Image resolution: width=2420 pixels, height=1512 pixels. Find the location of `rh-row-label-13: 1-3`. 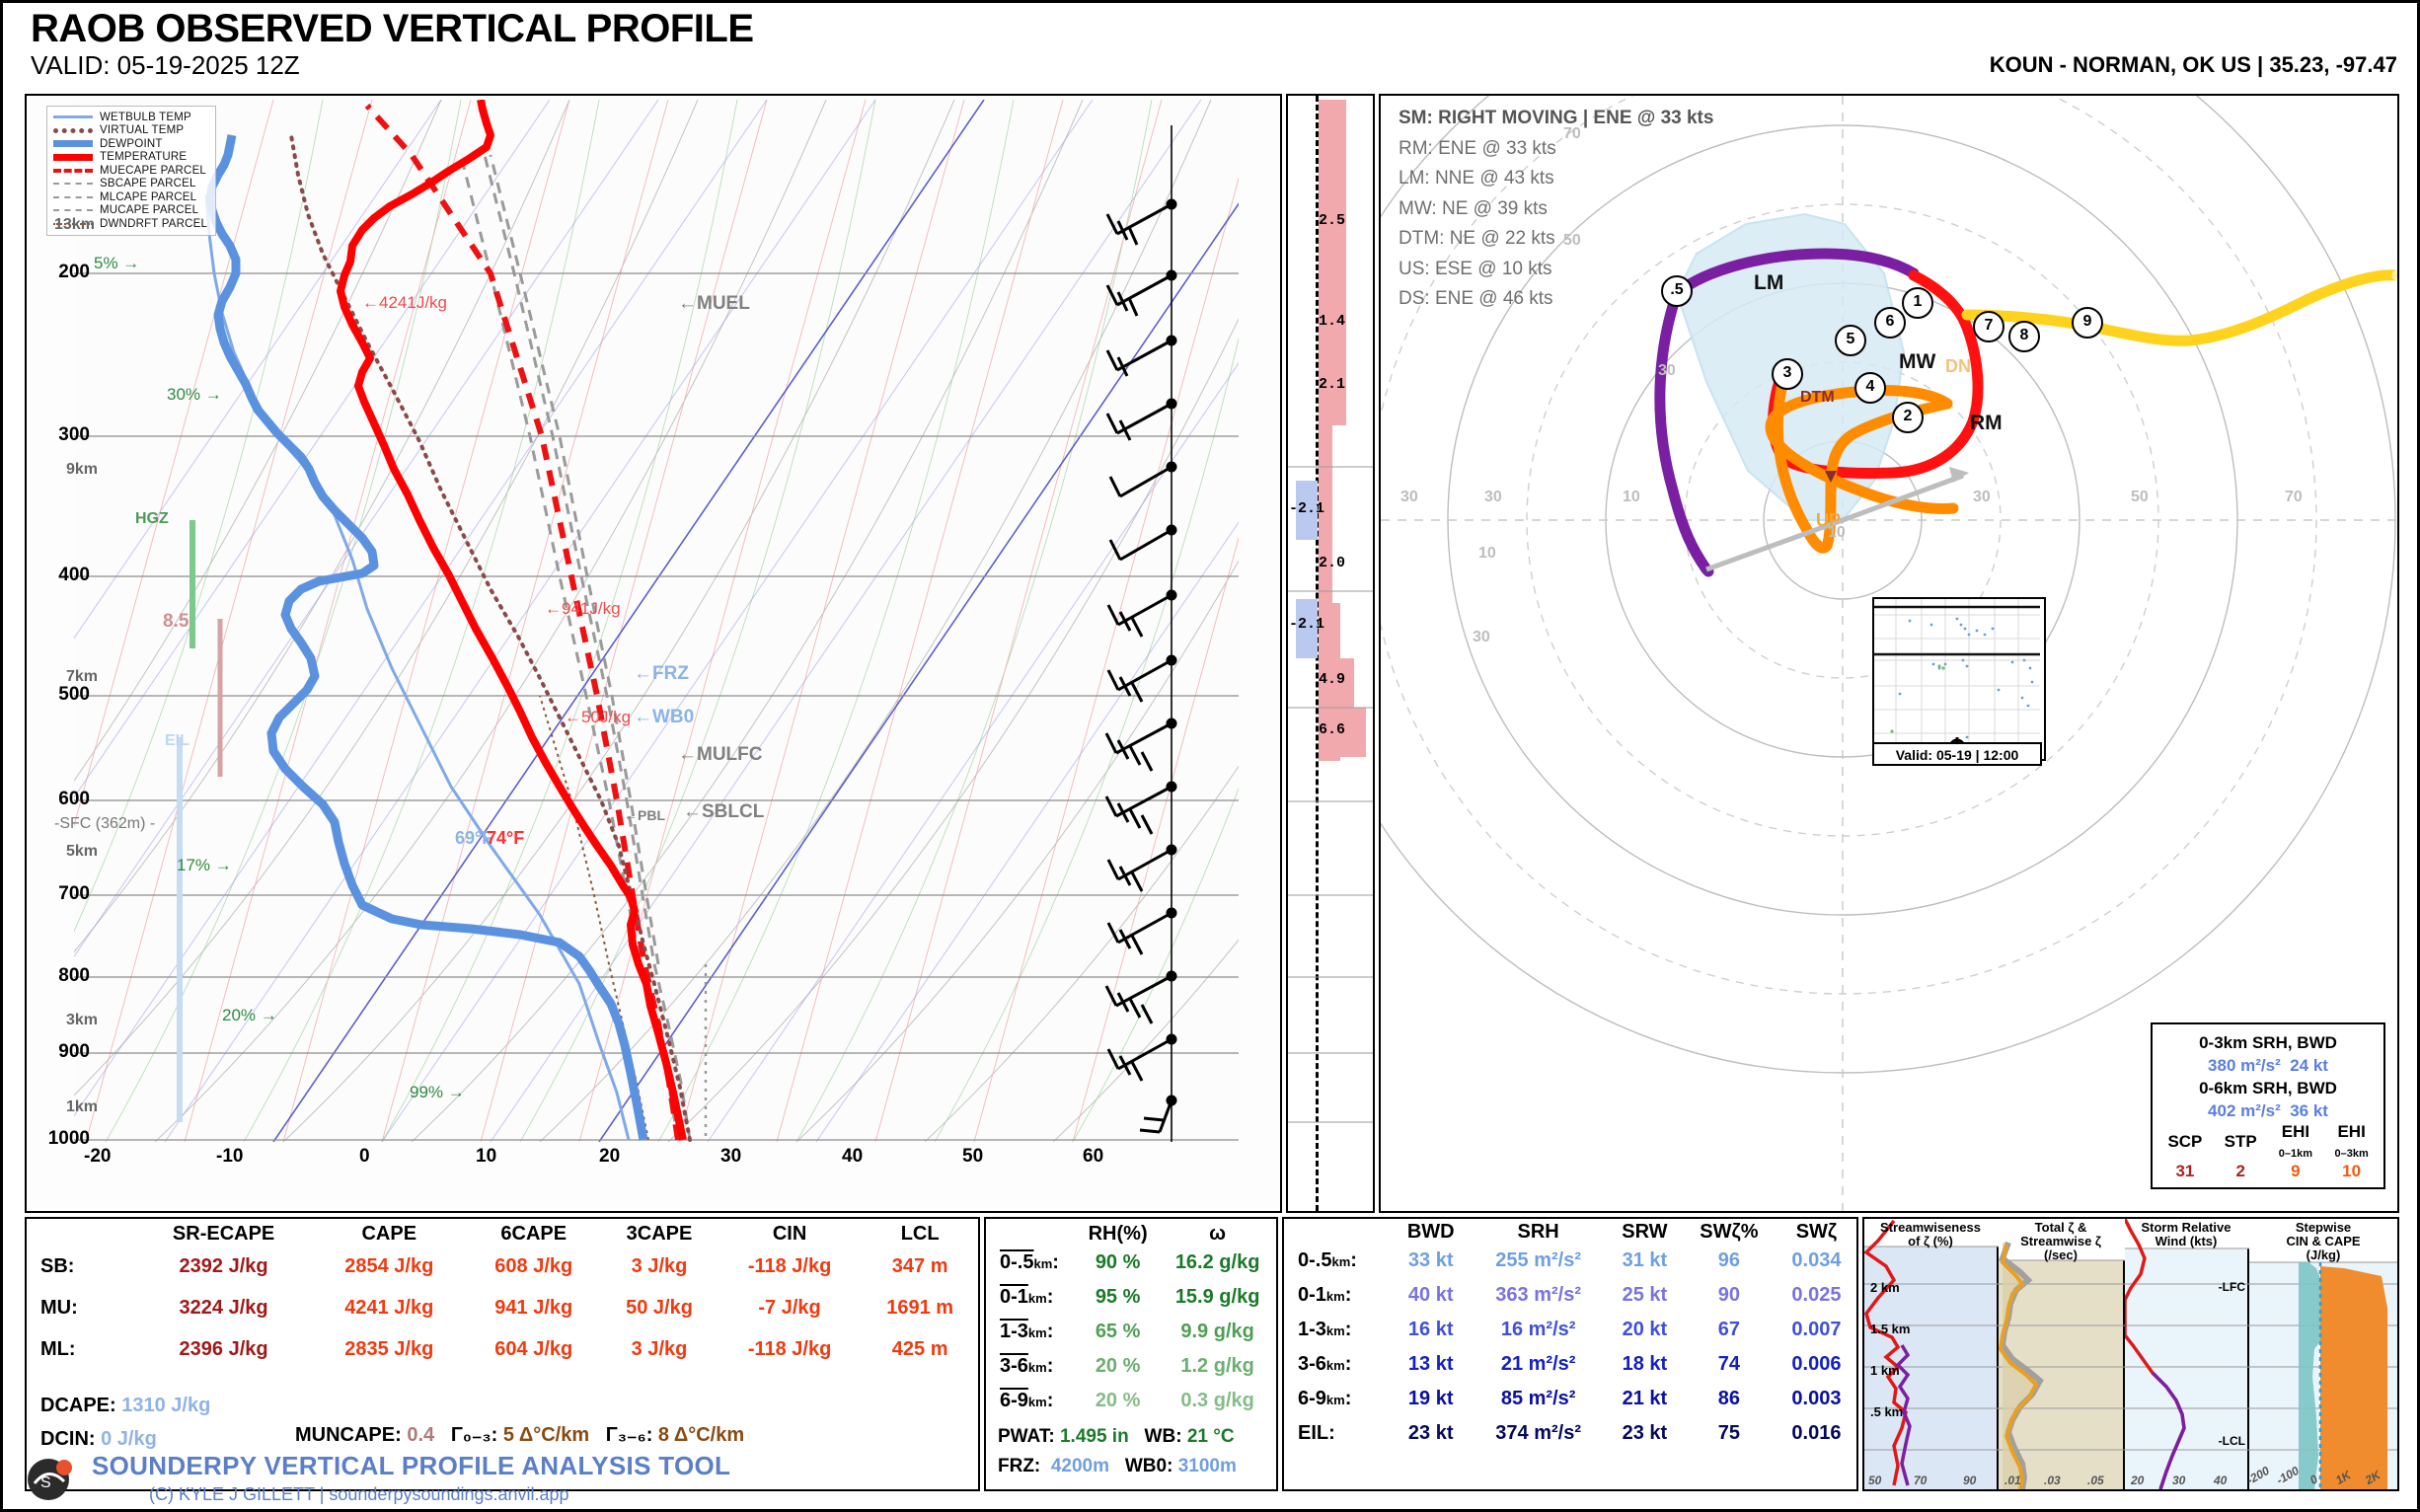

rh-row-label-13: 1-3 is located at coordinates (1014, 1331).